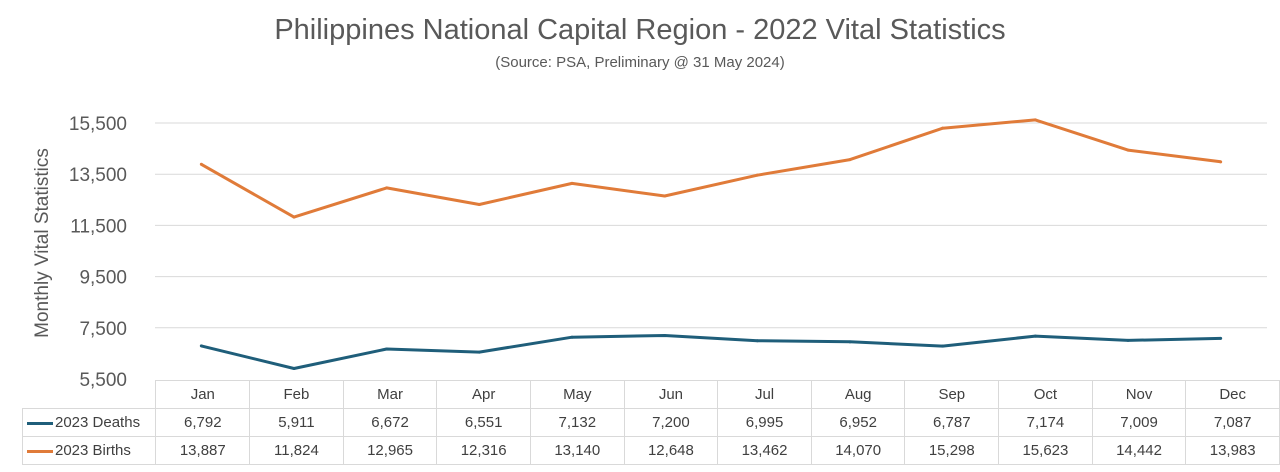  Describe the element at coordinates (952, 450) in the screenshot. I see `data-label: 15,298` at that location.